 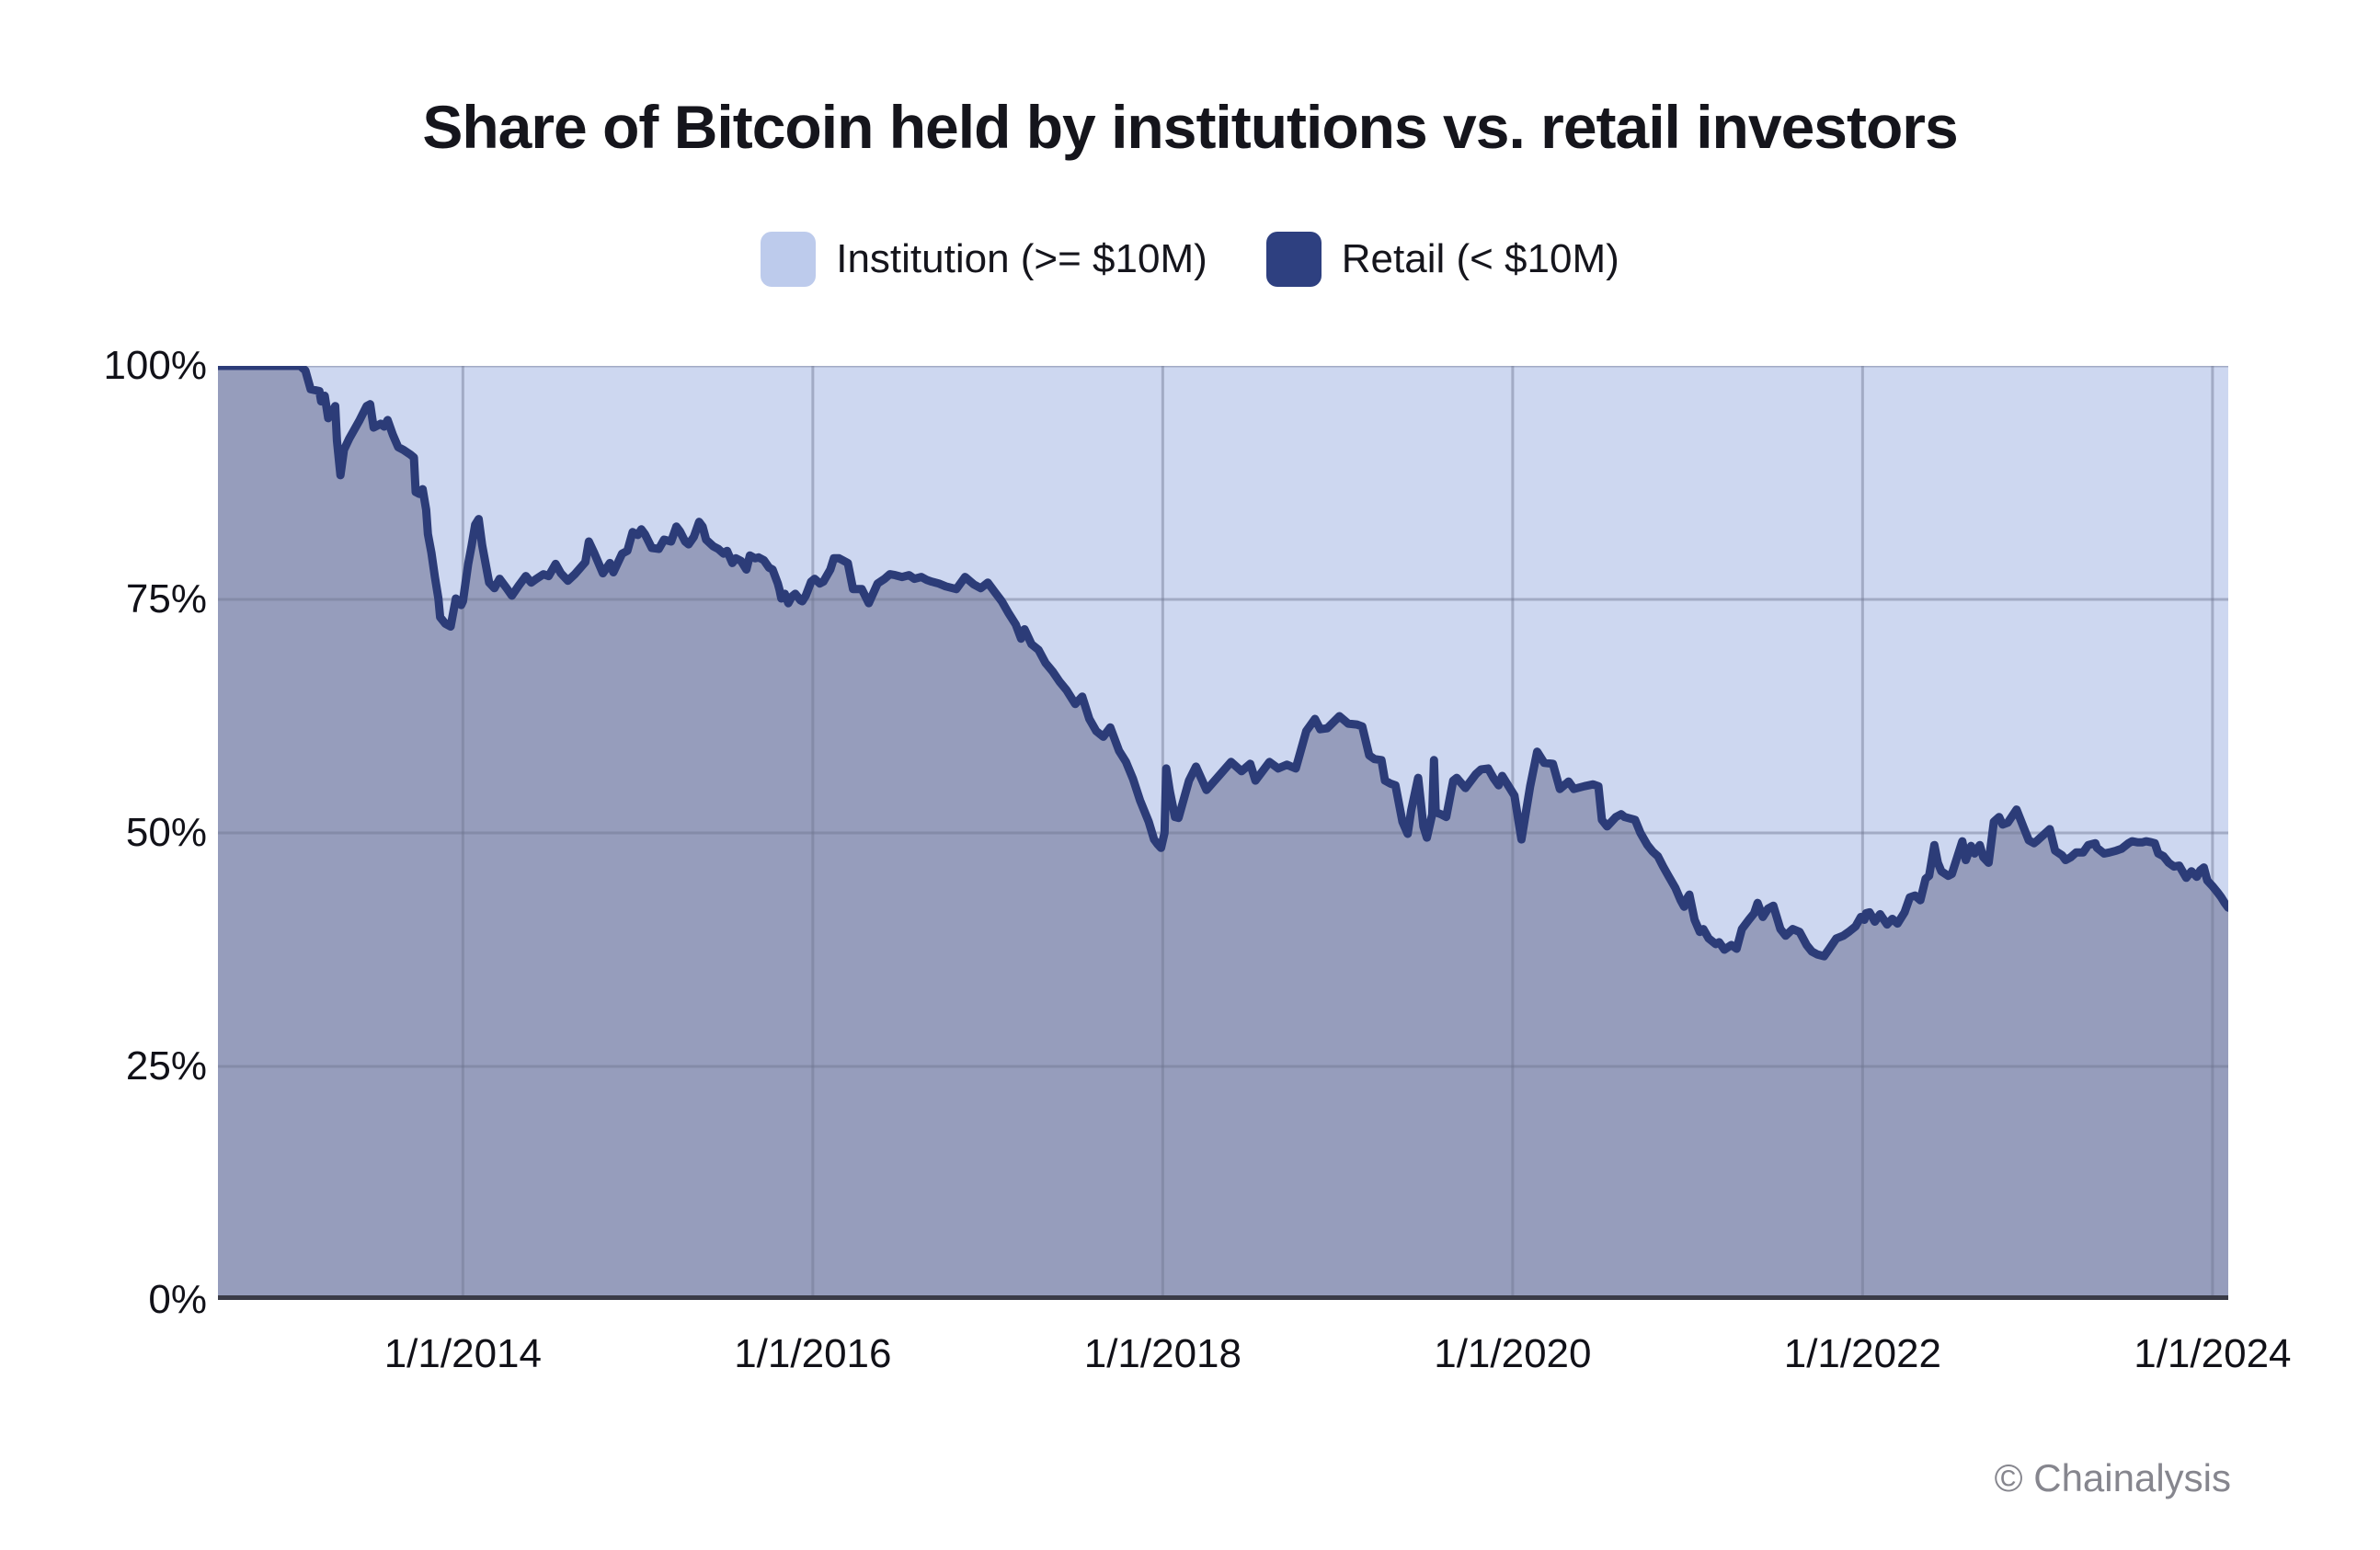 What do you see at coordinates (1480, 258) in the screenshot?
I see `legend-label-retail: Retail (< $10M)` at bounding box center [1480, 258].